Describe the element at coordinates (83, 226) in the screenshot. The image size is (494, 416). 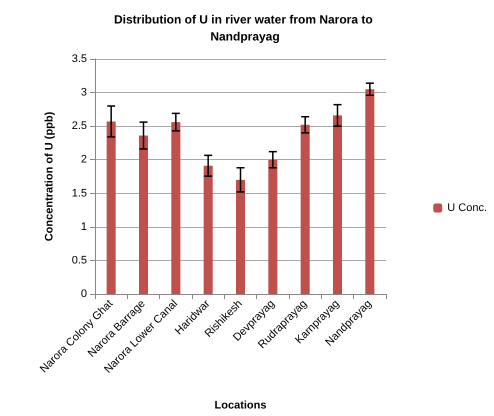
I see `y-tick-label: 1` at that location.